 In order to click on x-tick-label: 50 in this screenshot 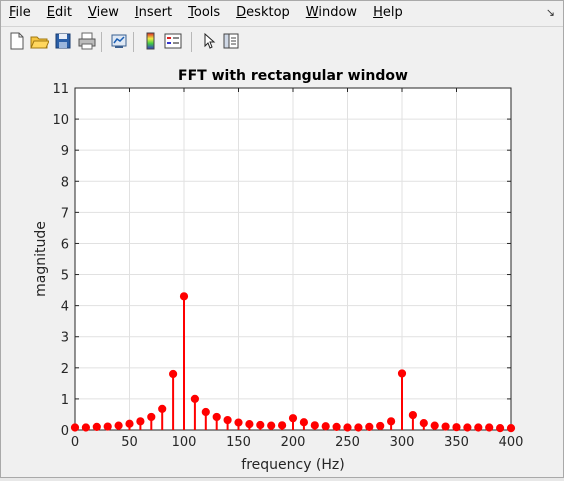, I will do `click(129, 442)`.